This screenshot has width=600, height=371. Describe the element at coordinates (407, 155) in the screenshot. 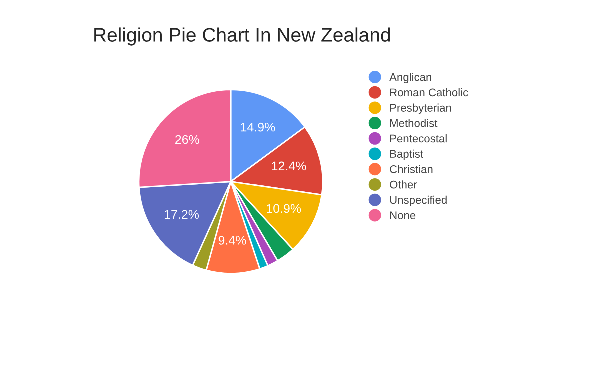

I see `legend-label: Baptist` at that location.